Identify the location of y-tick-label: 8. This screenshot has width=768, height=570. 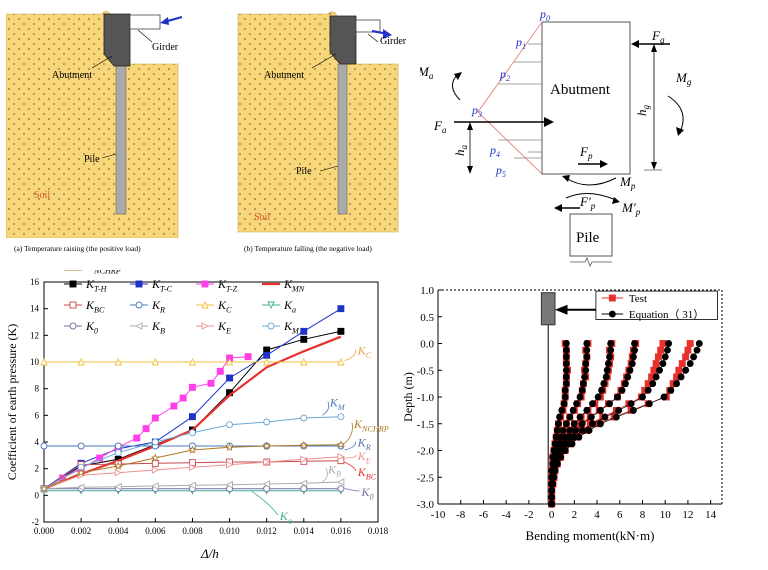
(37, 389).